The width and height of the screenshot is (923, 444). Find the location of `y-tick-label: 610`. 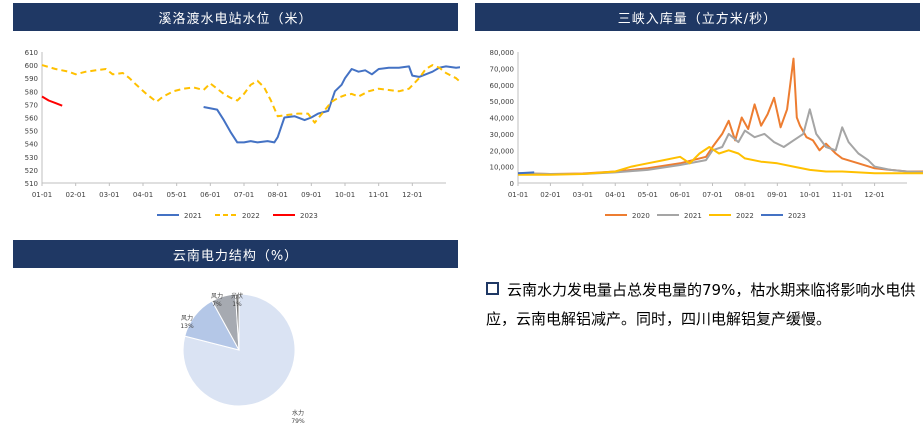

y-tick-label: 610 is located at coordinates (31, 53).